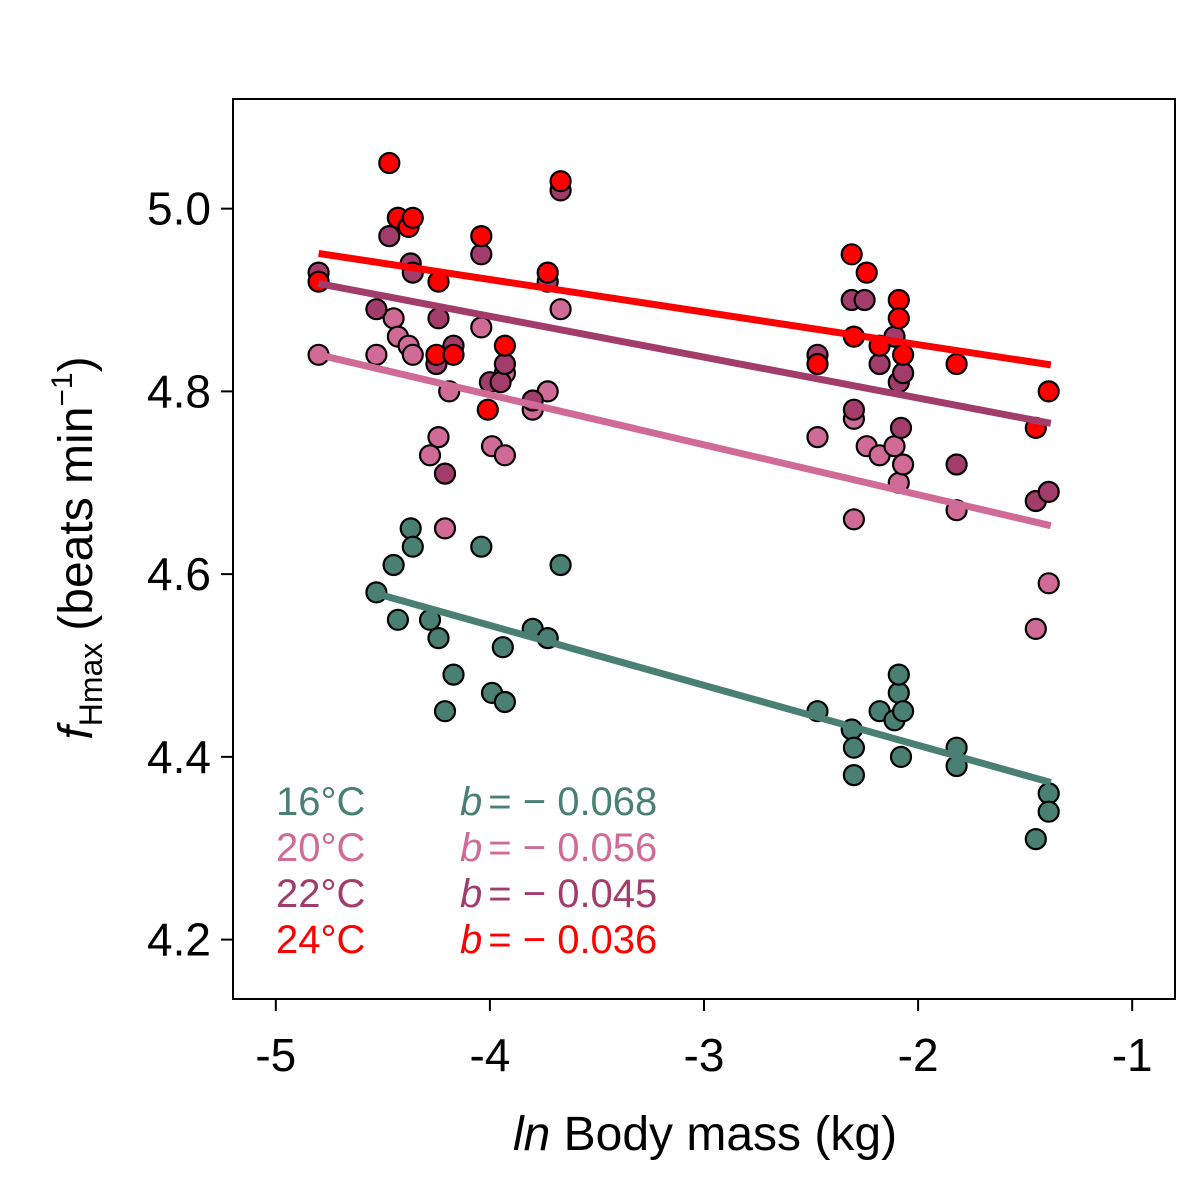 The height and width of the screenshot is (1200, 1200). Describe the element at coordinates (320, 848) in the screenshot. I see `legend-temperature: 20°C` at that location.